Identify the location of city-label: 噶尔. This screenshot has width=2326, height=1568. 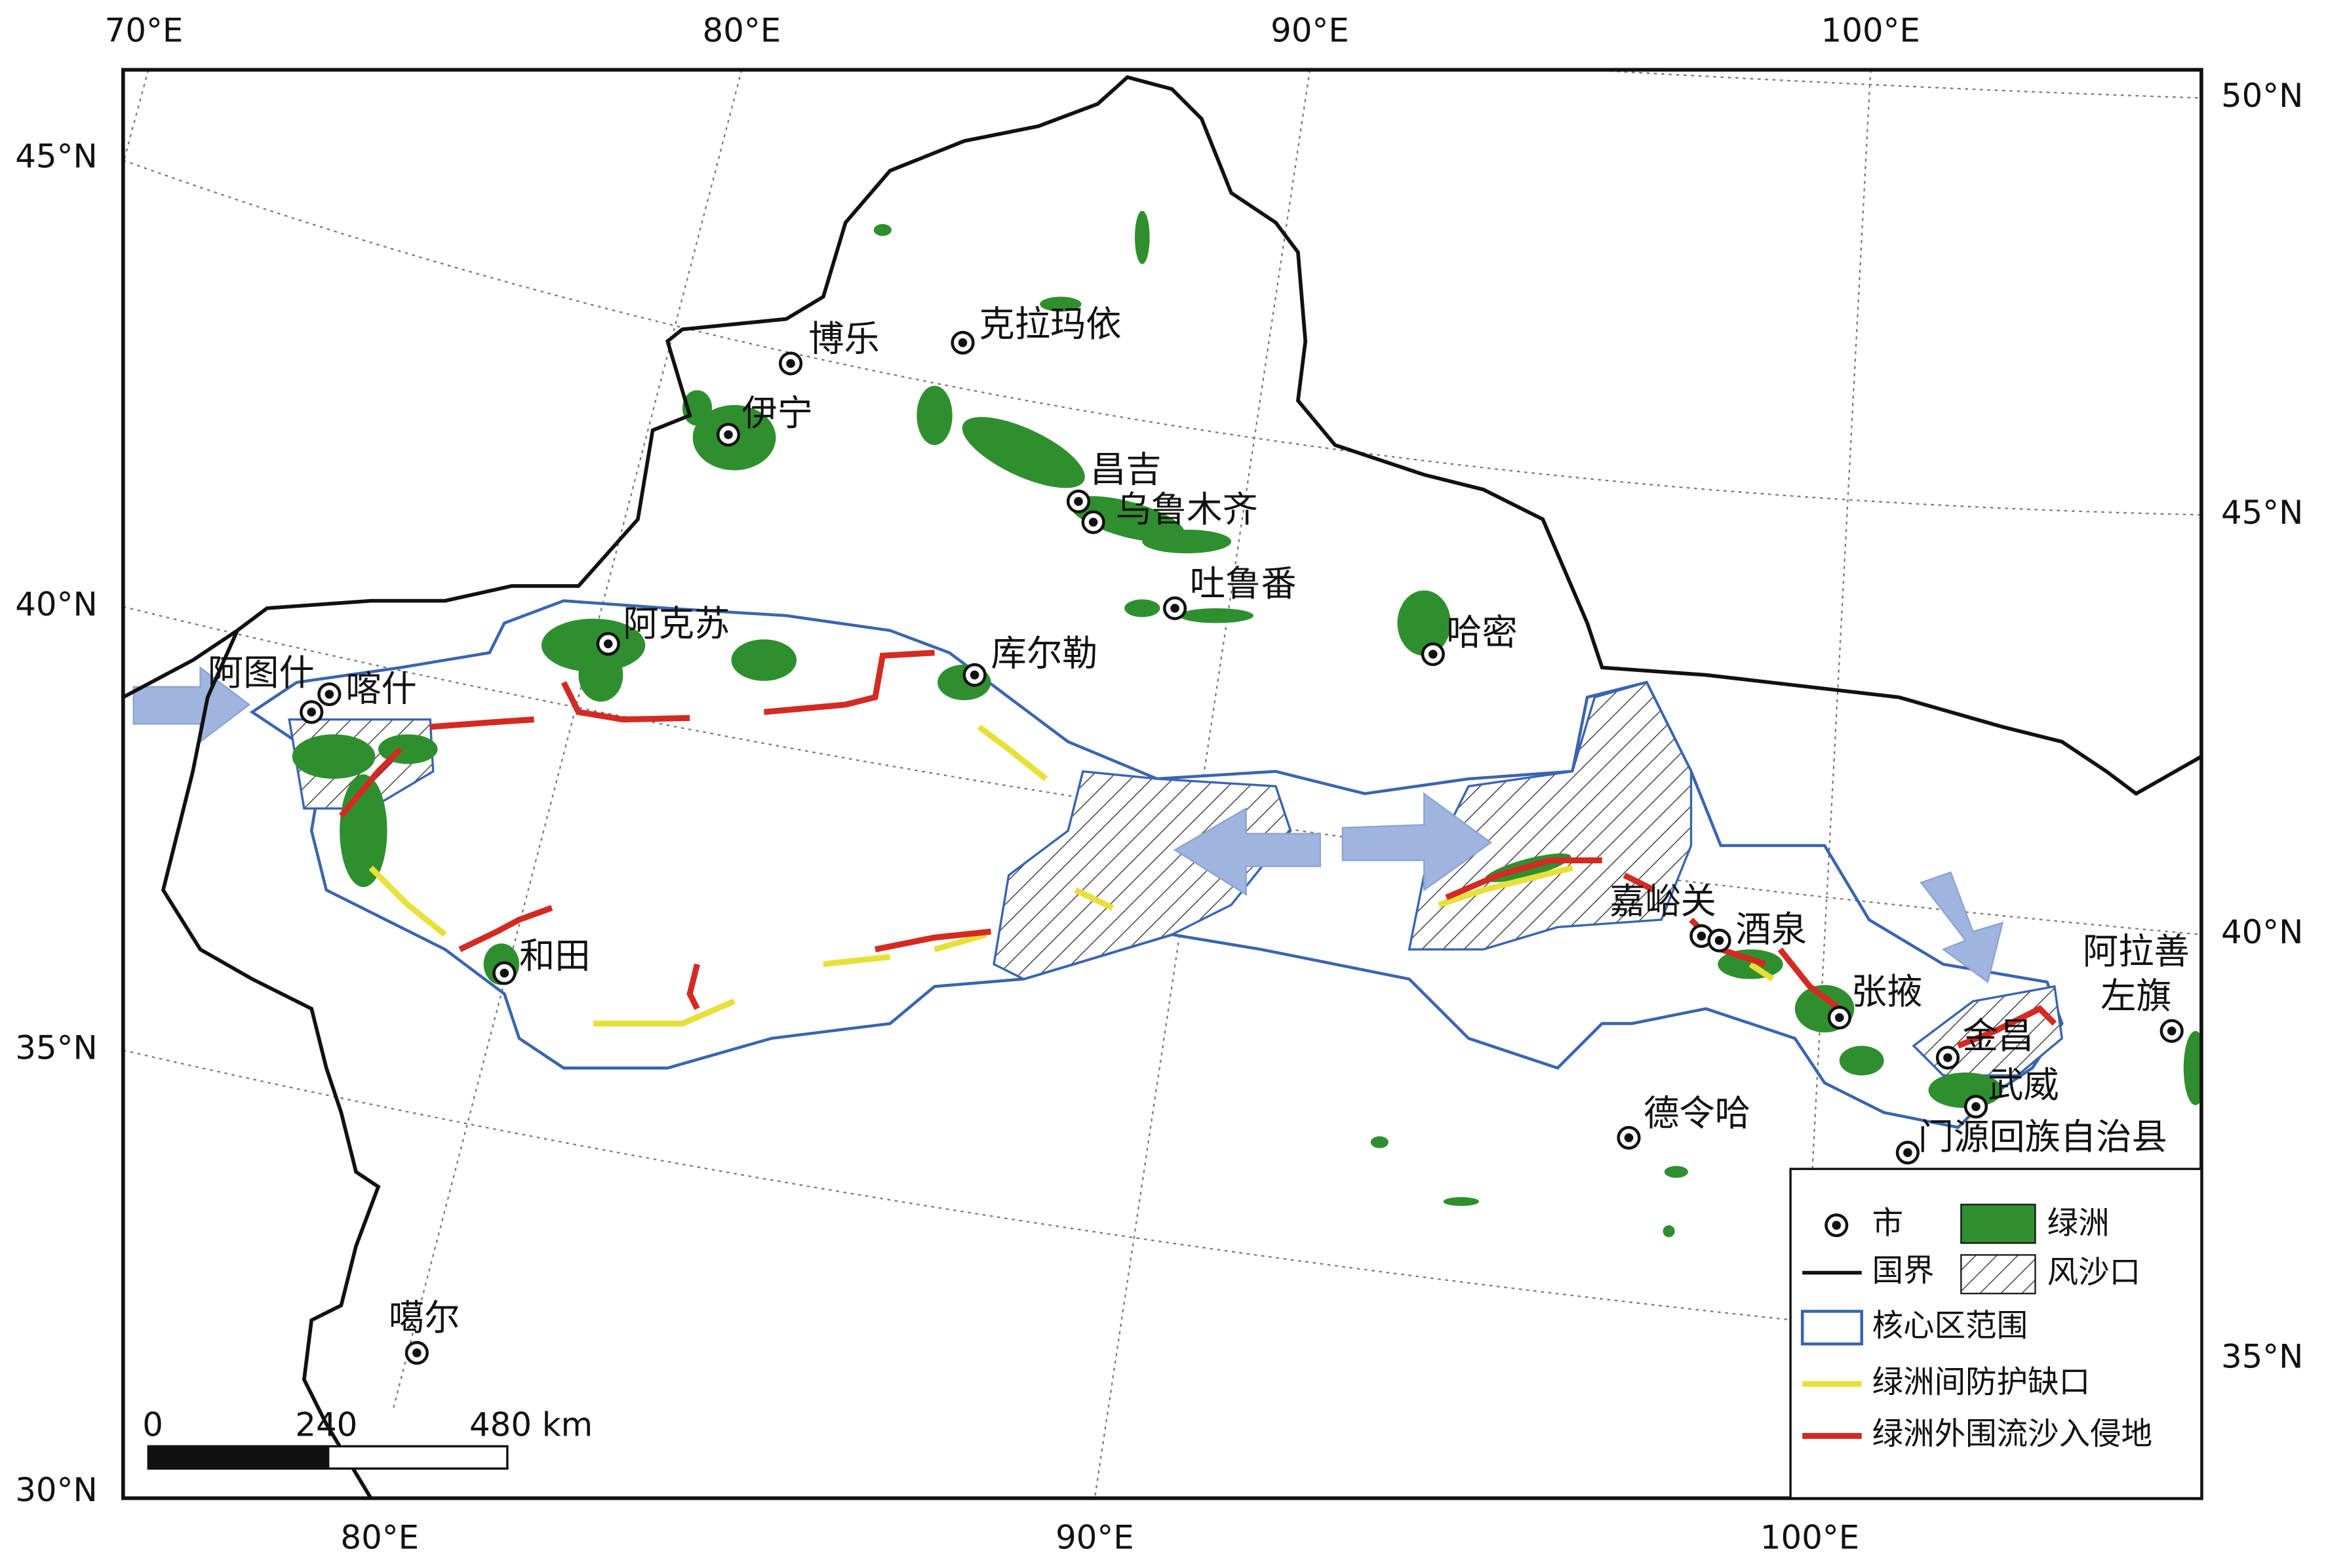
(425, 1318).